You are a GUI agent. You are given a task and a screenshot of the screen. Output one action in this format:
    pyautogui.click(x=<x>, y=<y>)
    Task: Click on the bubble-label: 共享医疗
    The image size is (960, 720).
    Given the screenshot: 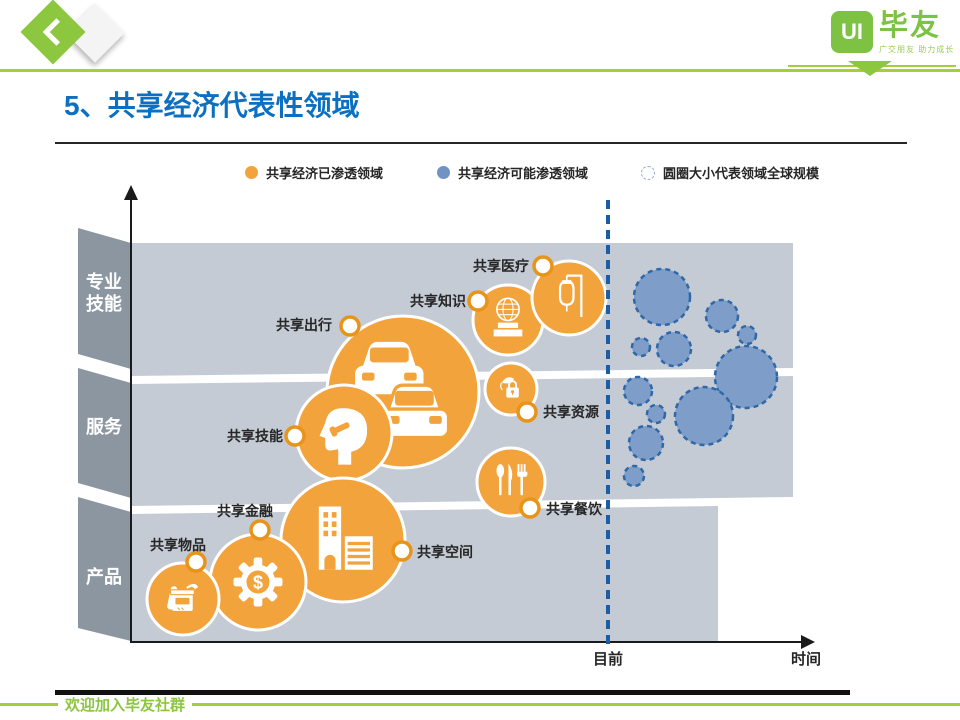 What is the action you would take?
    pyautogui.click(x=501, y=266)
    